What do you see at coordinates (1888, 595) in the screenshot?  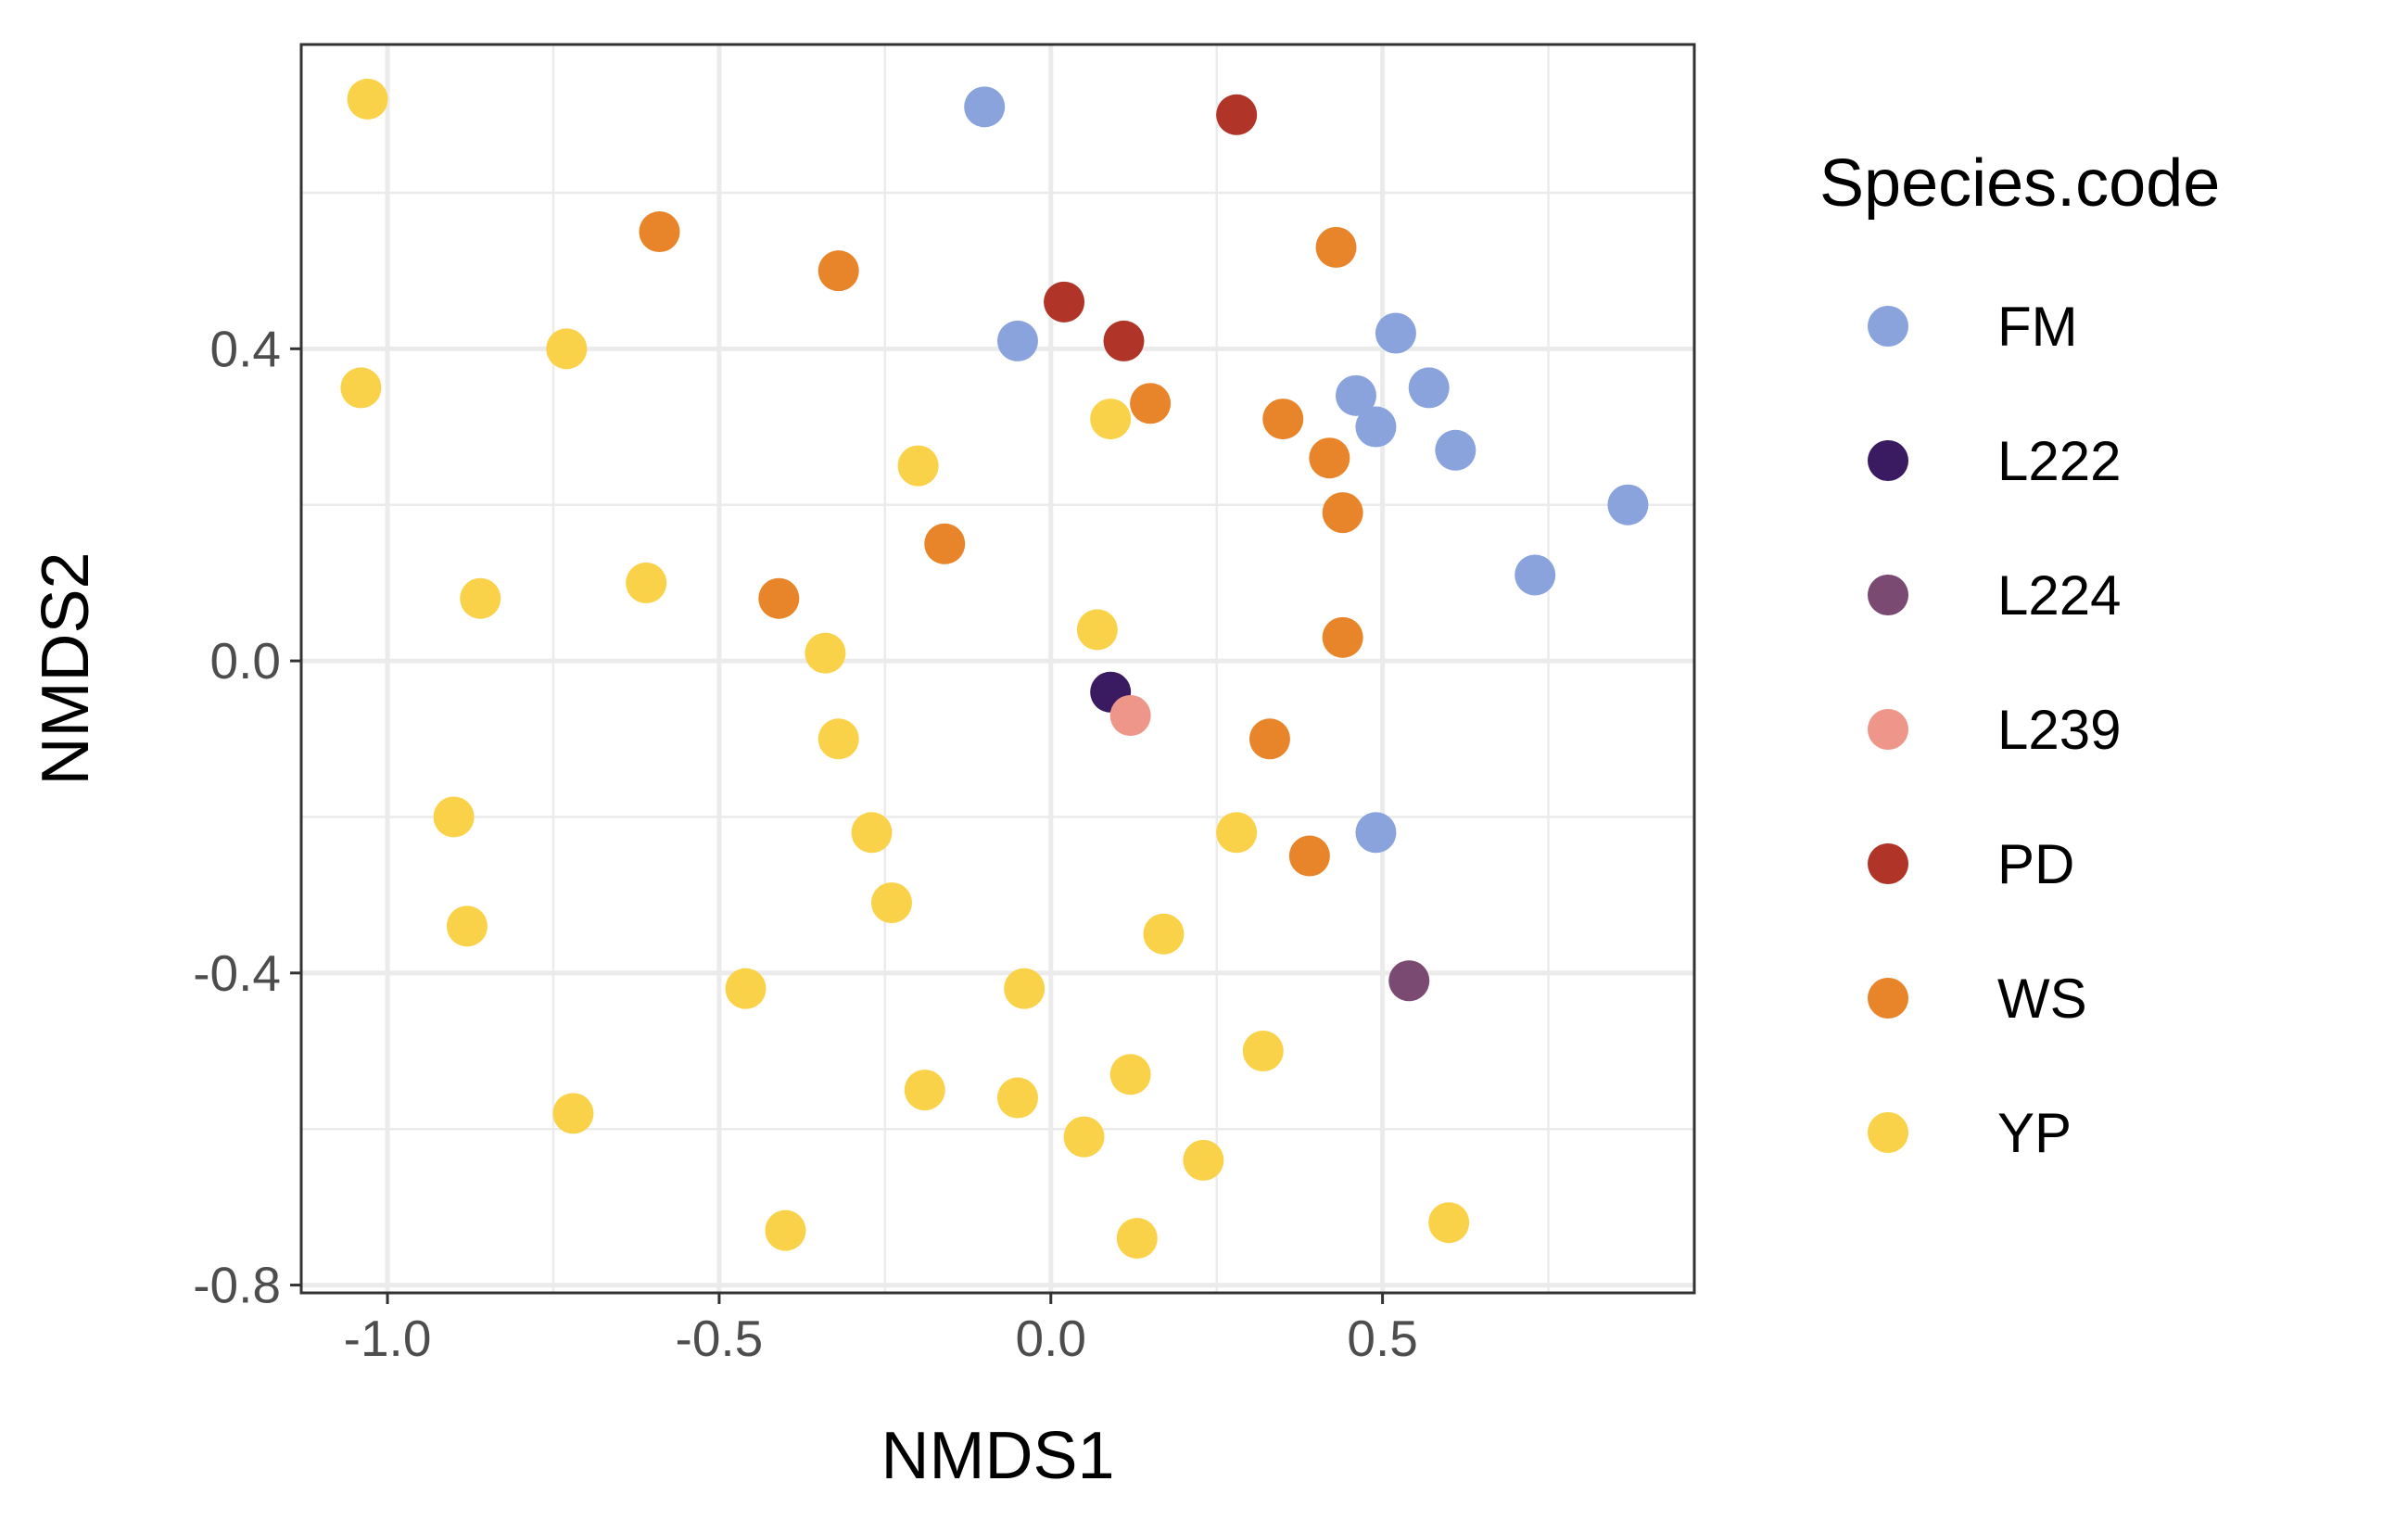 I see `legend-key-l224` at bounding box center [1888, 595].